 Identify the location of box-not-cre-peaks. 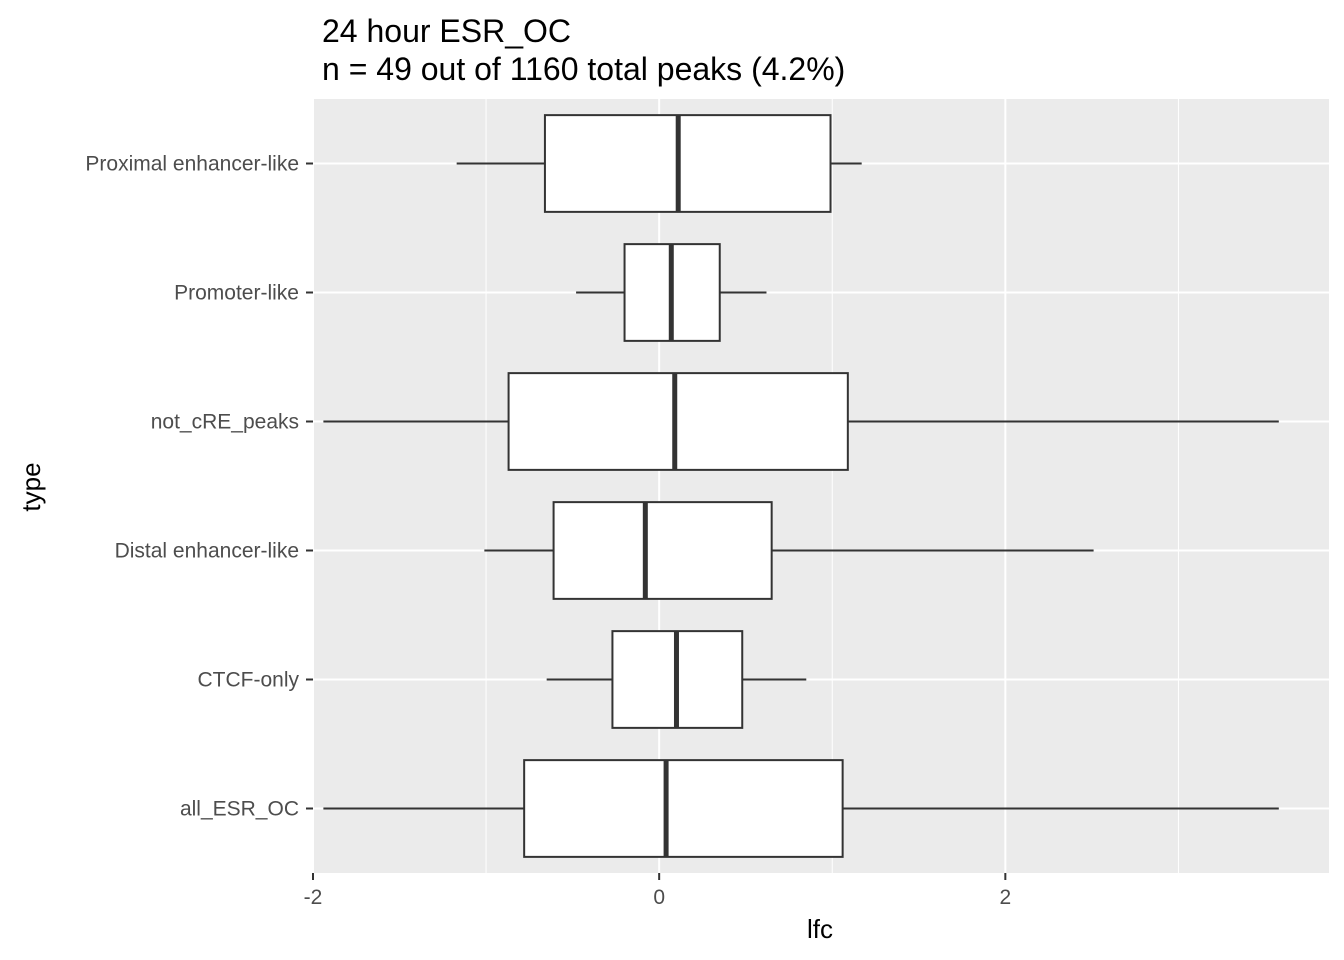
(801, 421).